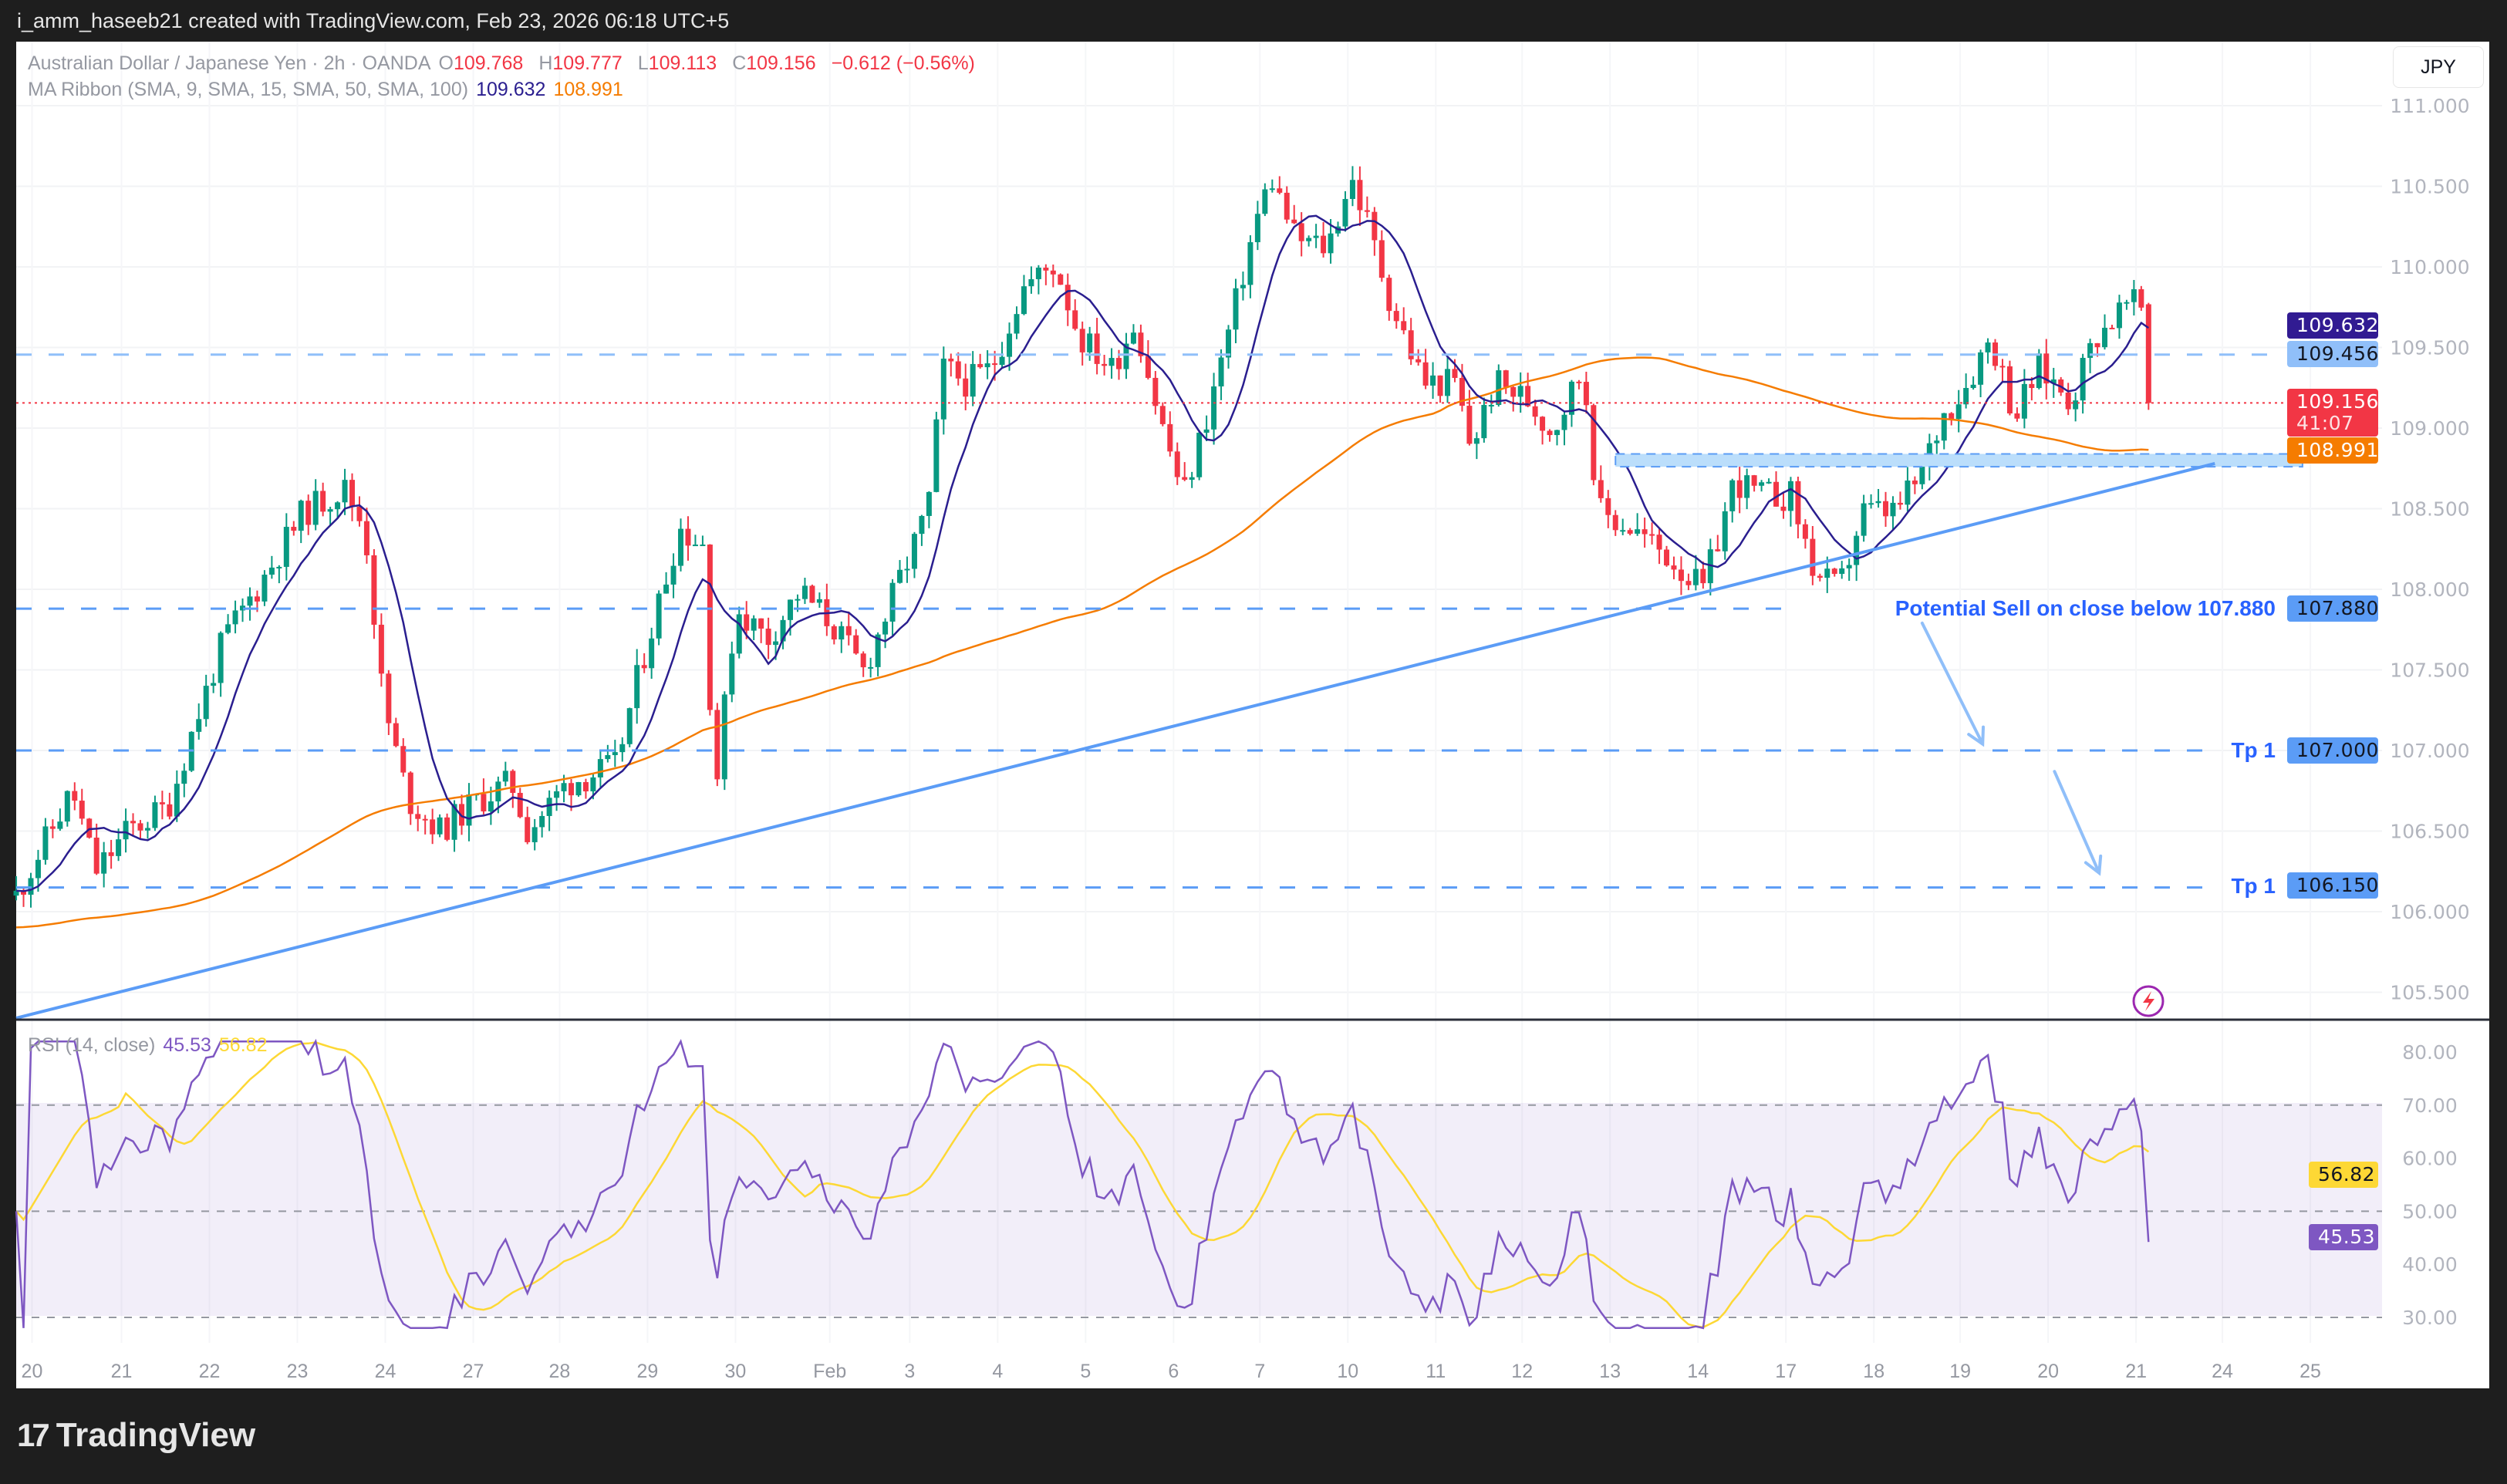  I want to click on ma-slow-value: 108.991, so click(588, 89).